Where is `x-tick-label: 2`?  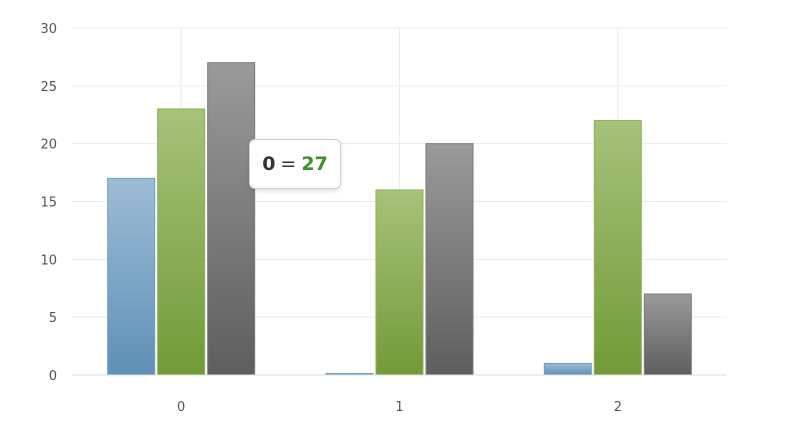 x-tick-label: 2 is located at coordinates (618, 407).